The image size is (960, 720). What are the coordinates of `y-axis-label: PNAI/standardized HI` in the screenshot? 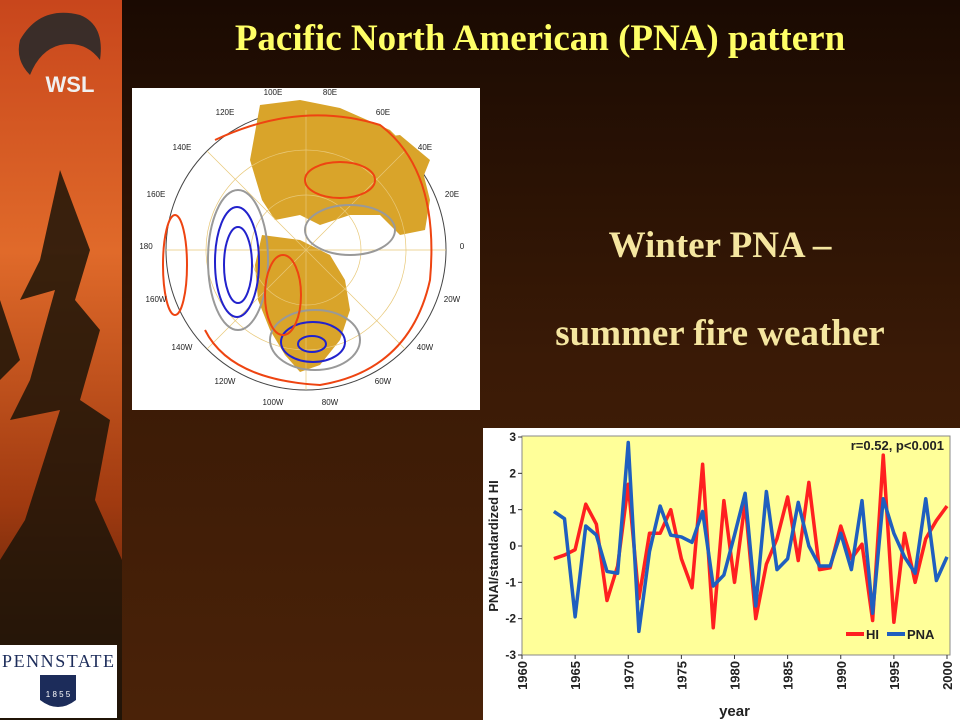 It's located at (493, 545).